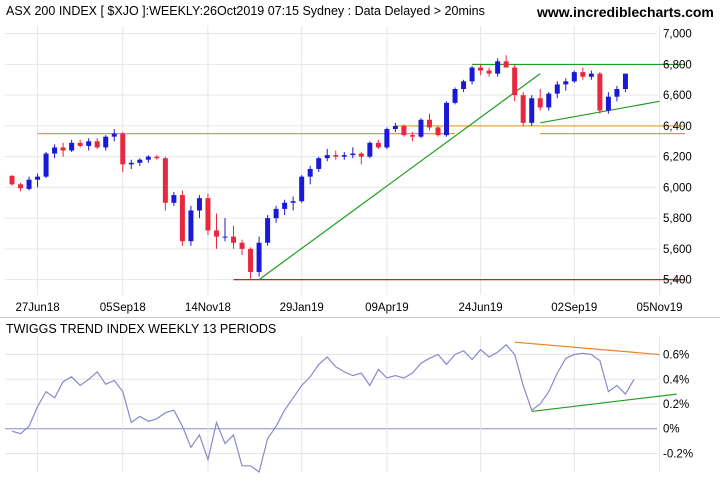 Image resolution: width=720 pixels, height=480 pixels. I want to click on brand-link: www.incrediblecharts.com, so click(625, 12).